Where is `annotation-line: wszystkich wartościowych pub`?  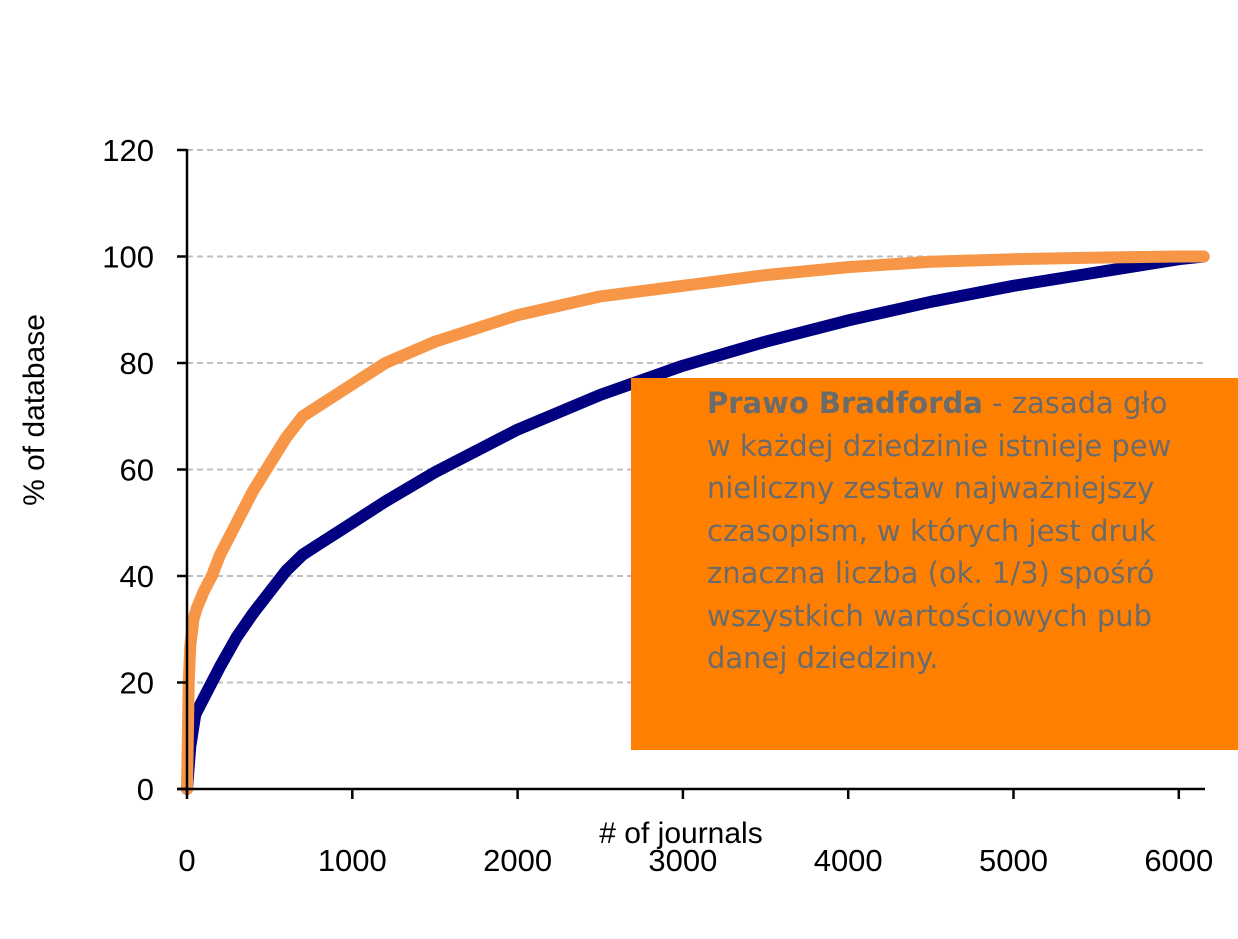
annotation-line: wszystkich wartościowych pub is located at coordinates (972, 616).